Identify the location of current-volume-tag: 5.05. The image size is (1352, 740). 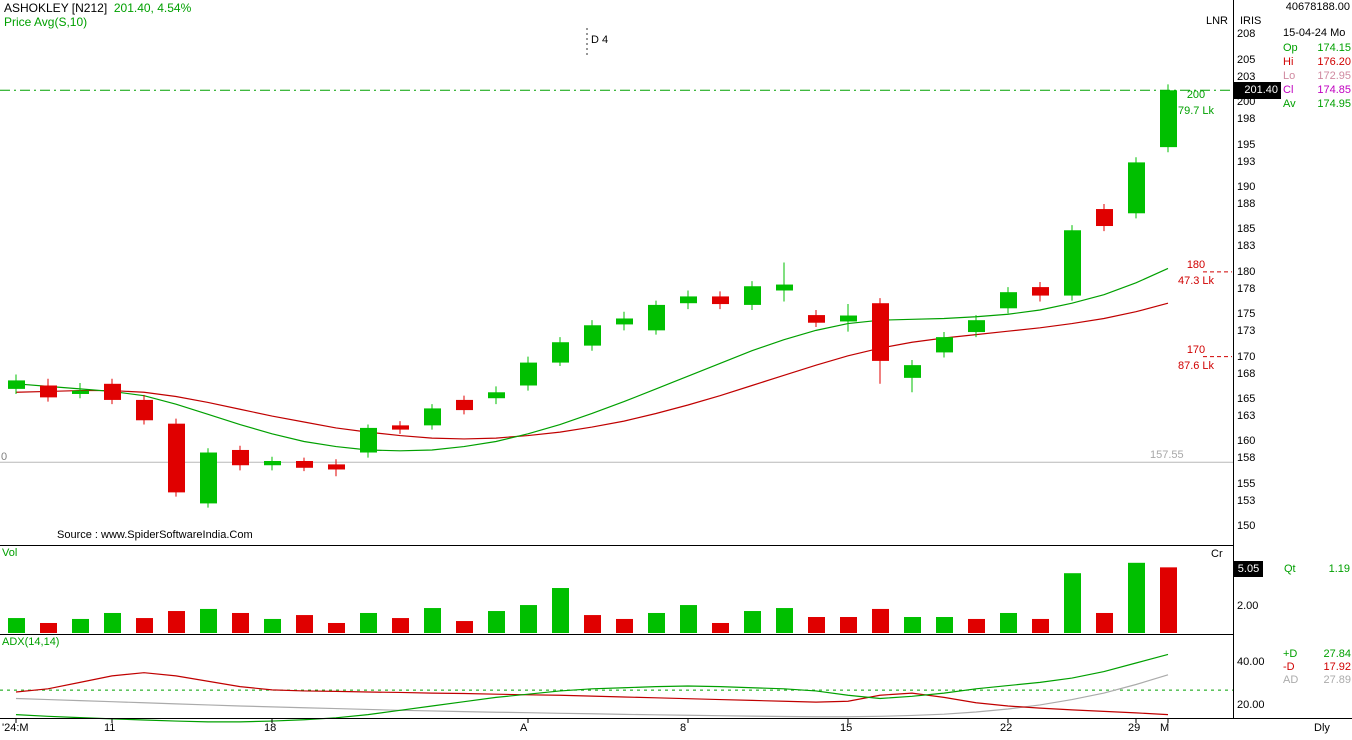
(1248, 569).